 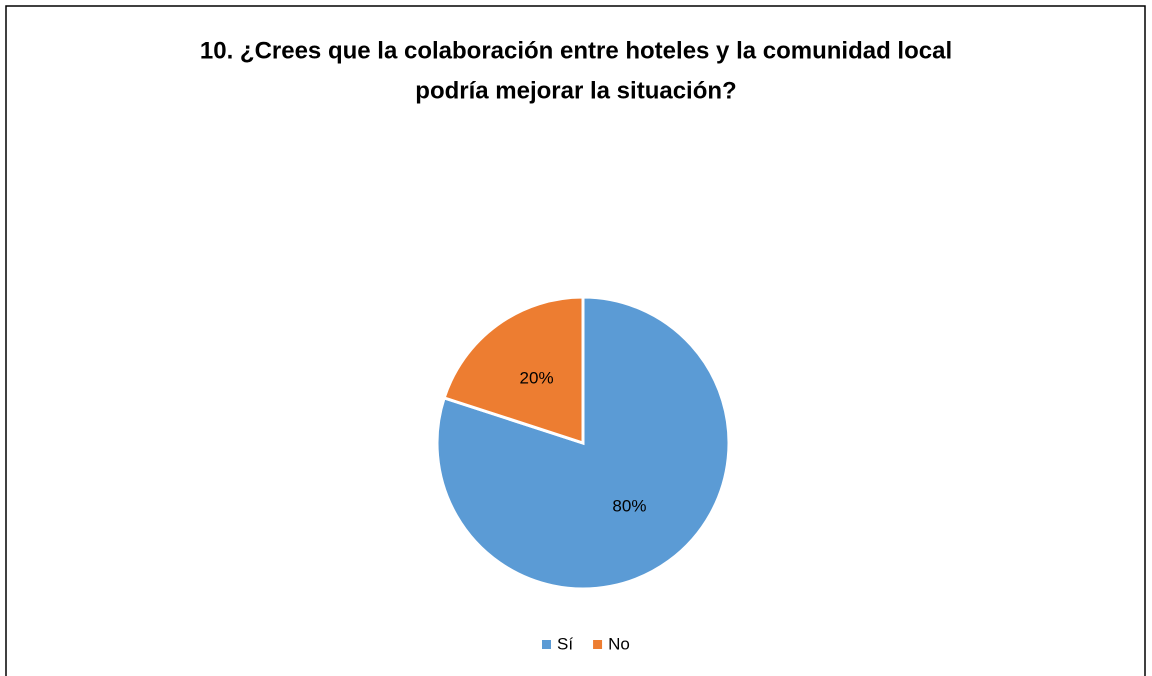 What do you see at coordinates (537, 378) in the screenshot?
I see `data-label: 20%` at bounding box center [537, 378].